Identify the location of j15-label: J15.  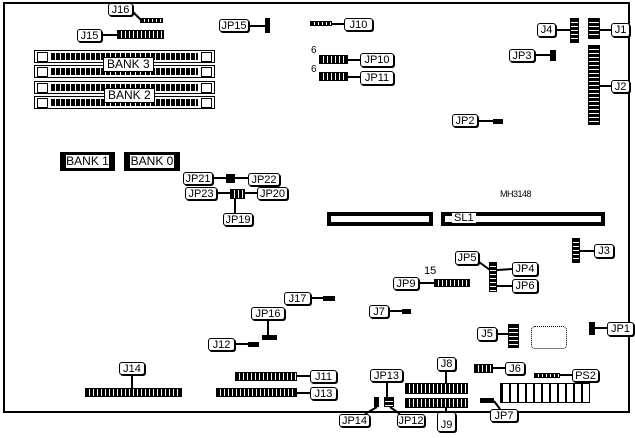
(89, 35).